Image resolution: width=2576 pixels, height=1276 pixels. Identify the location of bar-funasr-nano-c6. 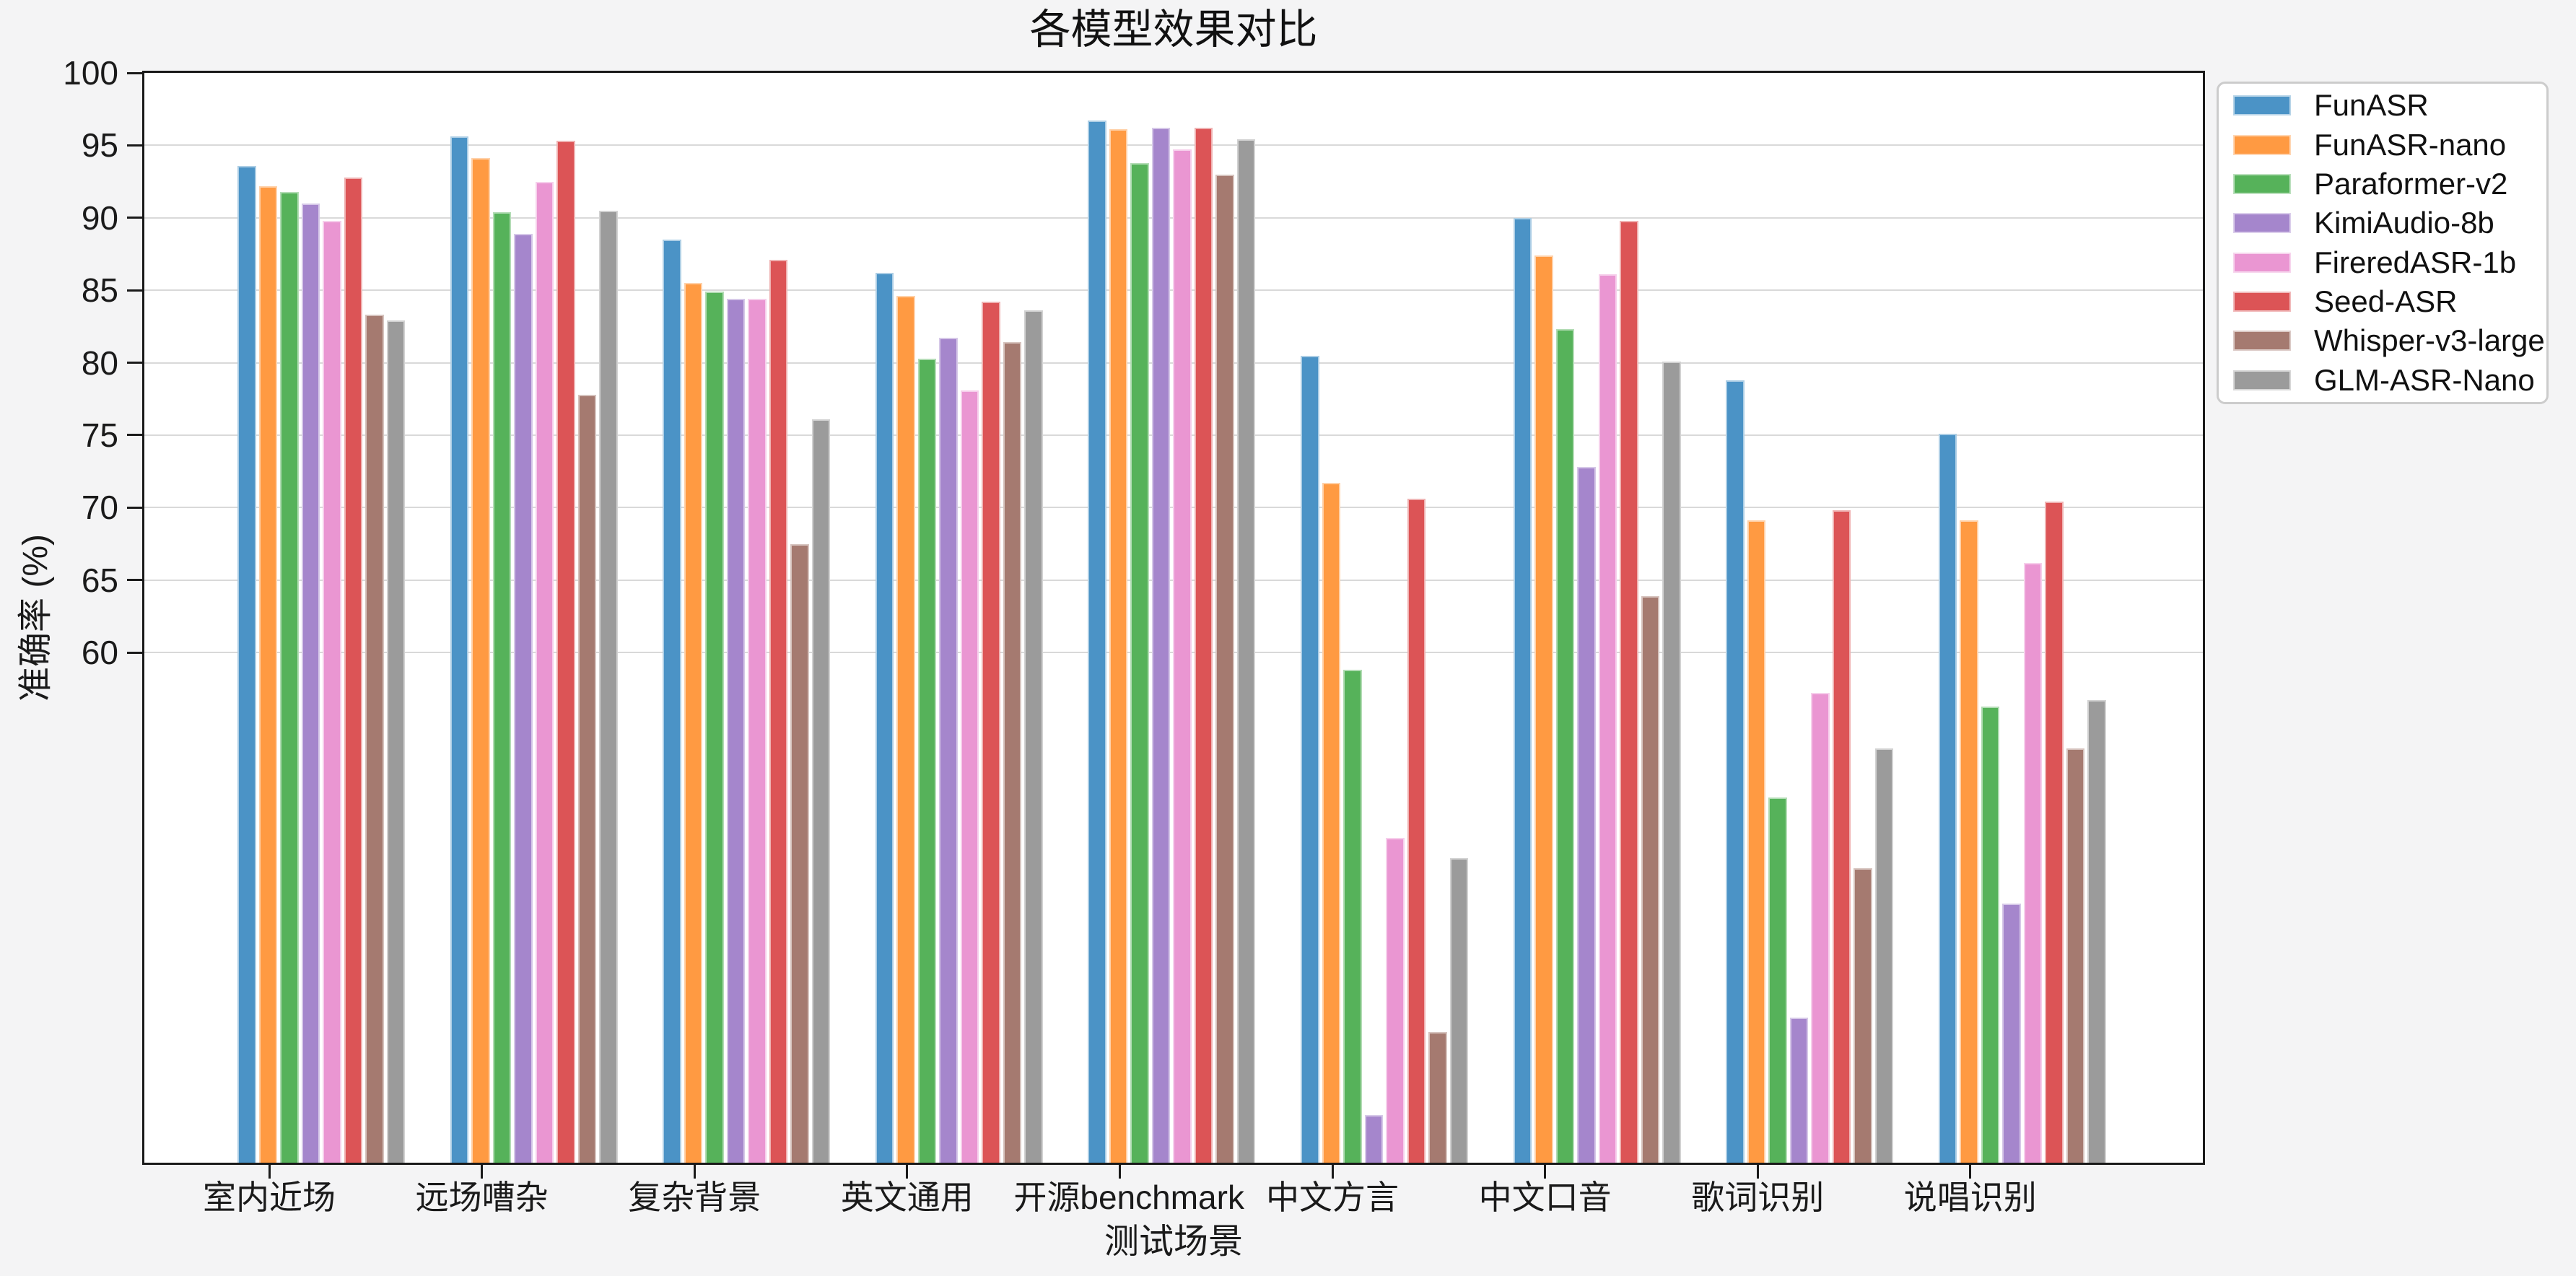
(1543, 709).